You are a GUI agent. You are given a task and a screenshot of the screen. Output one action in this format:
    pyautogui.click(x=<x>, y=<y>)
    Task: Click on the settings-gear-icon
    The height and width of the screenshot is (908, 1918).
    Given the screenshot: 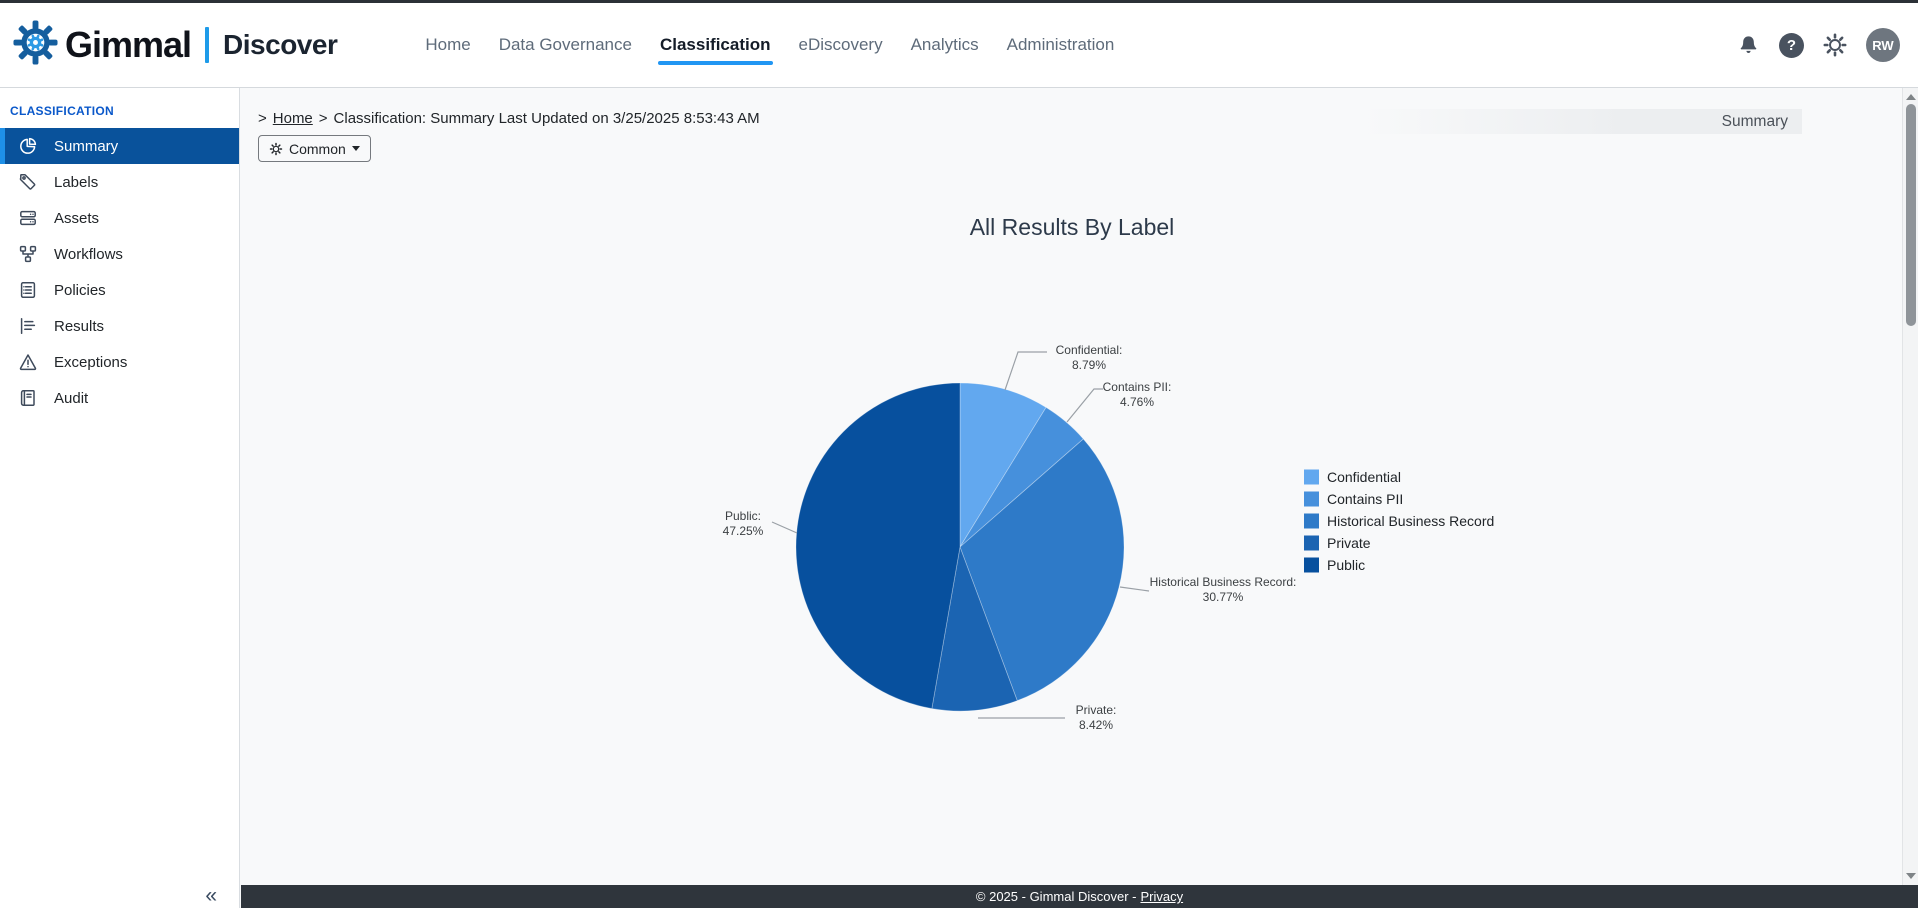 What is the action you would take?
    pyautogui.click(x=1835, y=45)
    